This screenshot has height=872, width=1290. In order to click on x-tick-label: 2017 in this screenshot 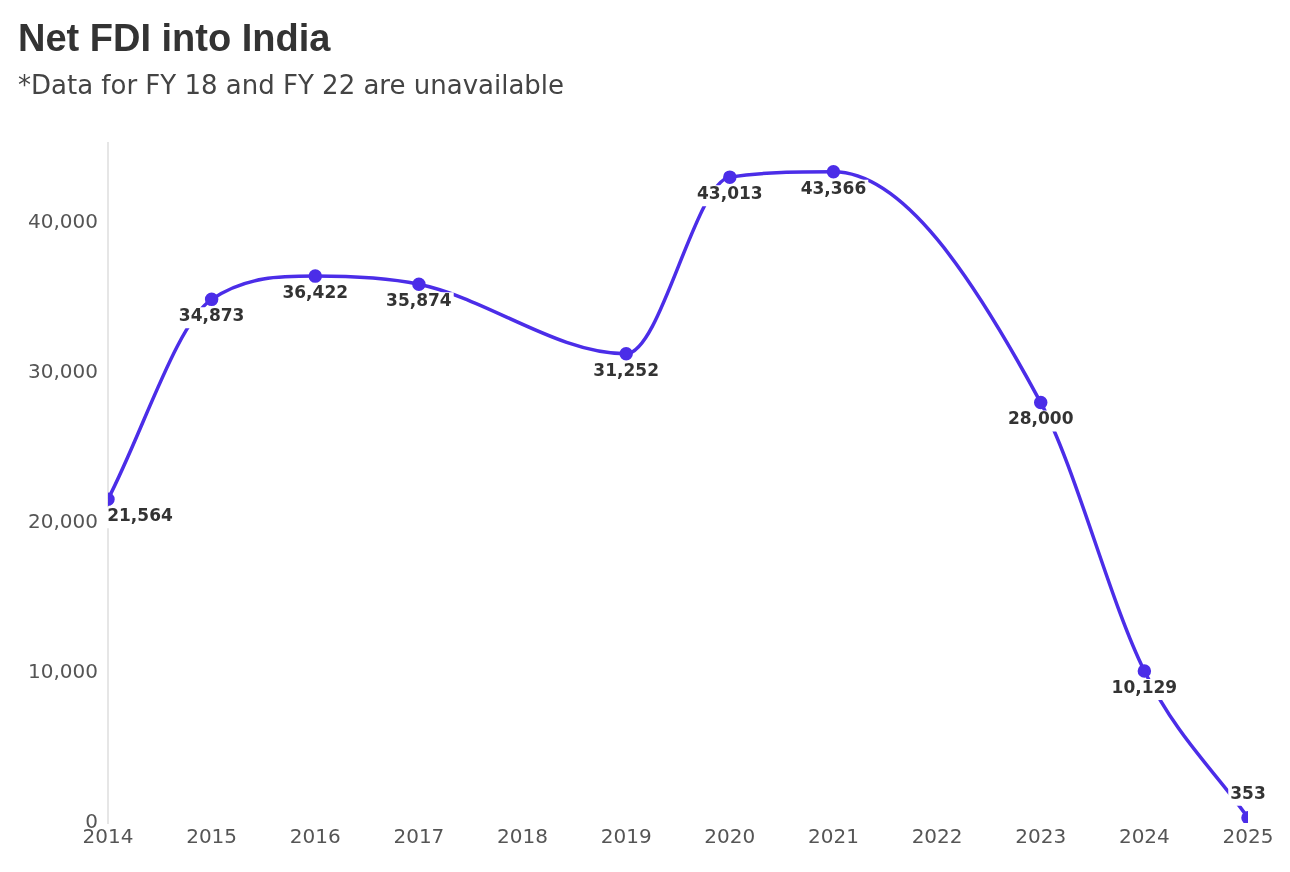, I will do `click(419, 836)`.